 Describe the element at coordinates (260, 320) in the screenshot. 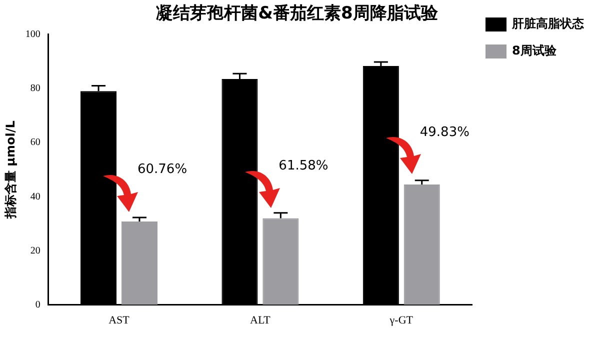

I see `x-tick-label: ALT` at that location.